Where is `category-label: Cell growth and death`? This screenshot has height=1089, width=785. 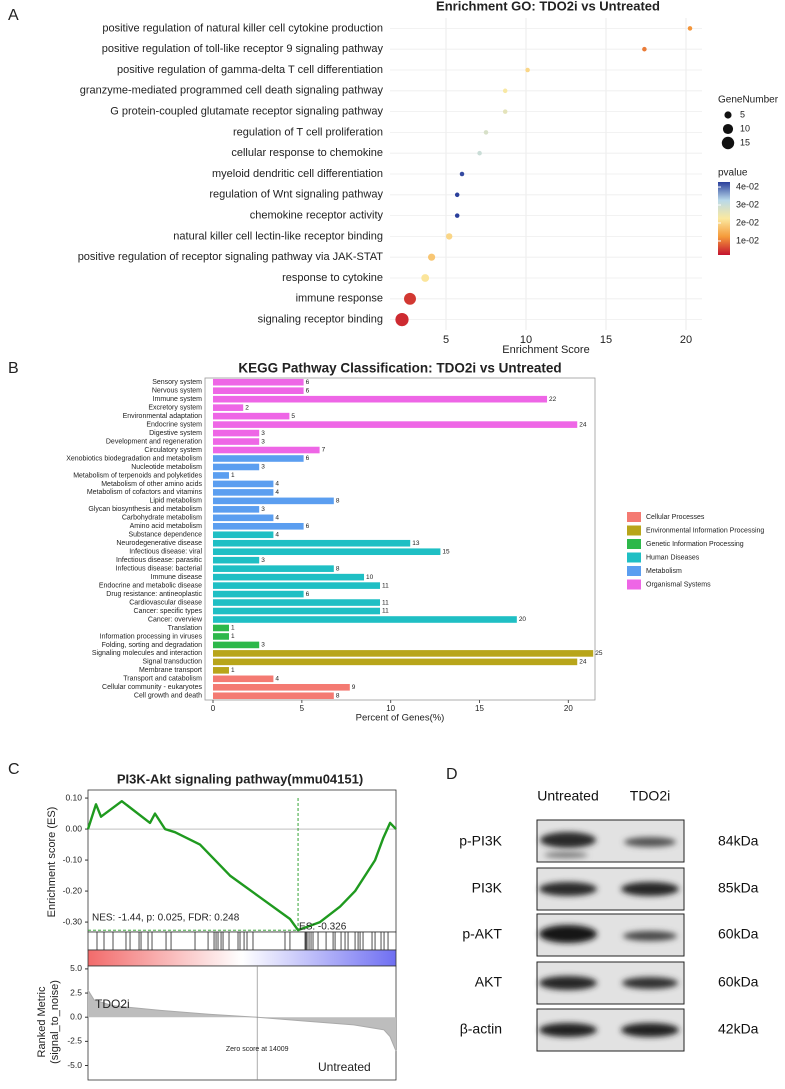 category-label: Cell growth and death is located at coordinates (168, 696).